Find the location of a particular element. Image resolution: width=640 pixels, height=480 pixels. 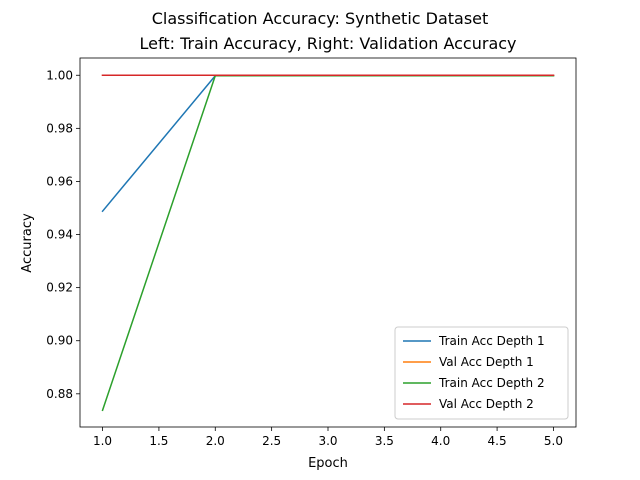

x-tick-label: 2.5 is located at coordinates (271, 441).